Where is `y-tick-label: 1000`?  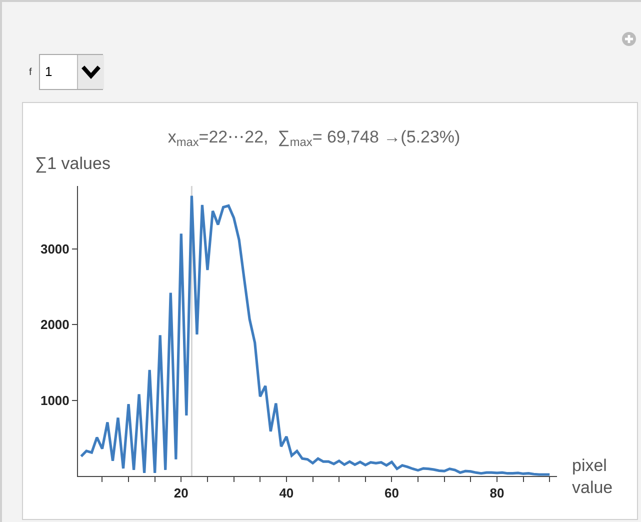
y-tick-label: 1000 is located at coordinates (55, 400).